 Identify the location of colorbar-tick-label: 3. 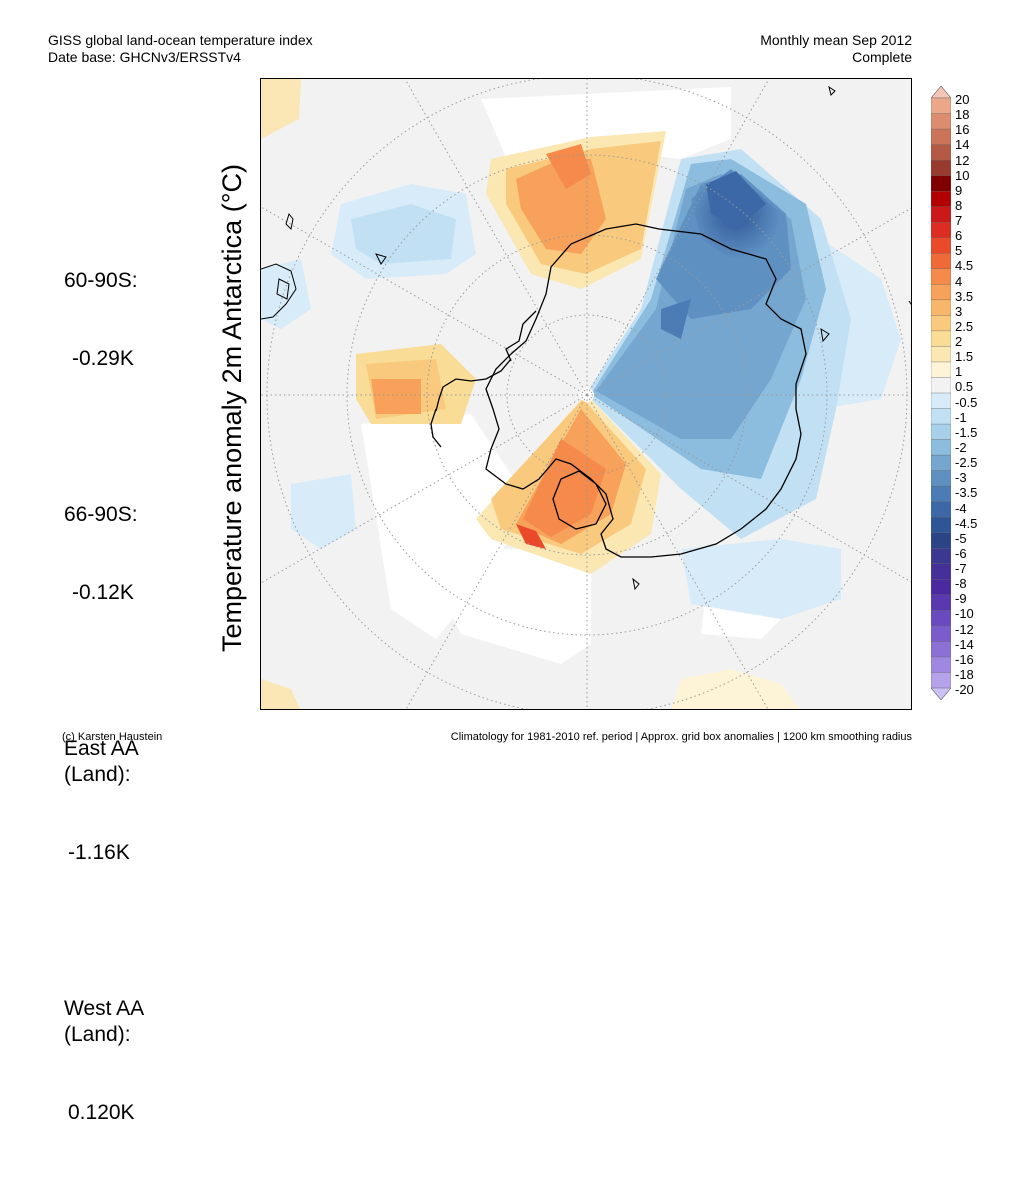
(959, 311).